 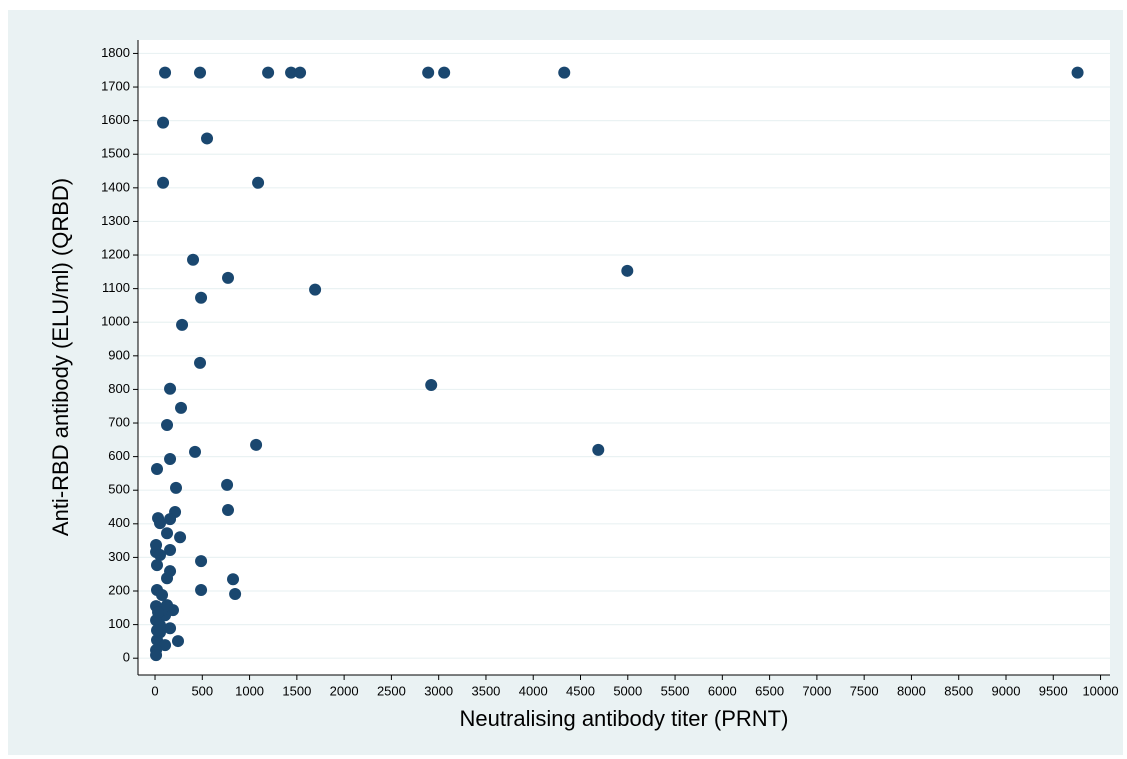 What do you see at coordinates (115, 220) in the screenshot?
I see `y-tick-label: 1300` at bounding box center [115, 220].